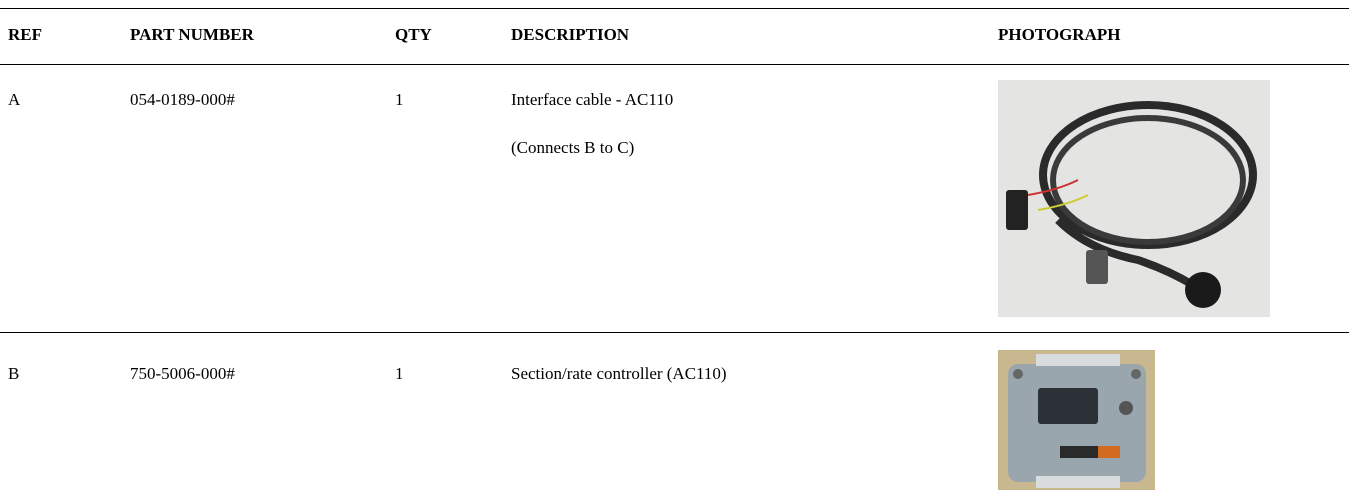 The width and height of the screenshot is (1349, 490). I want to click on header-rule, so click(674, 64).